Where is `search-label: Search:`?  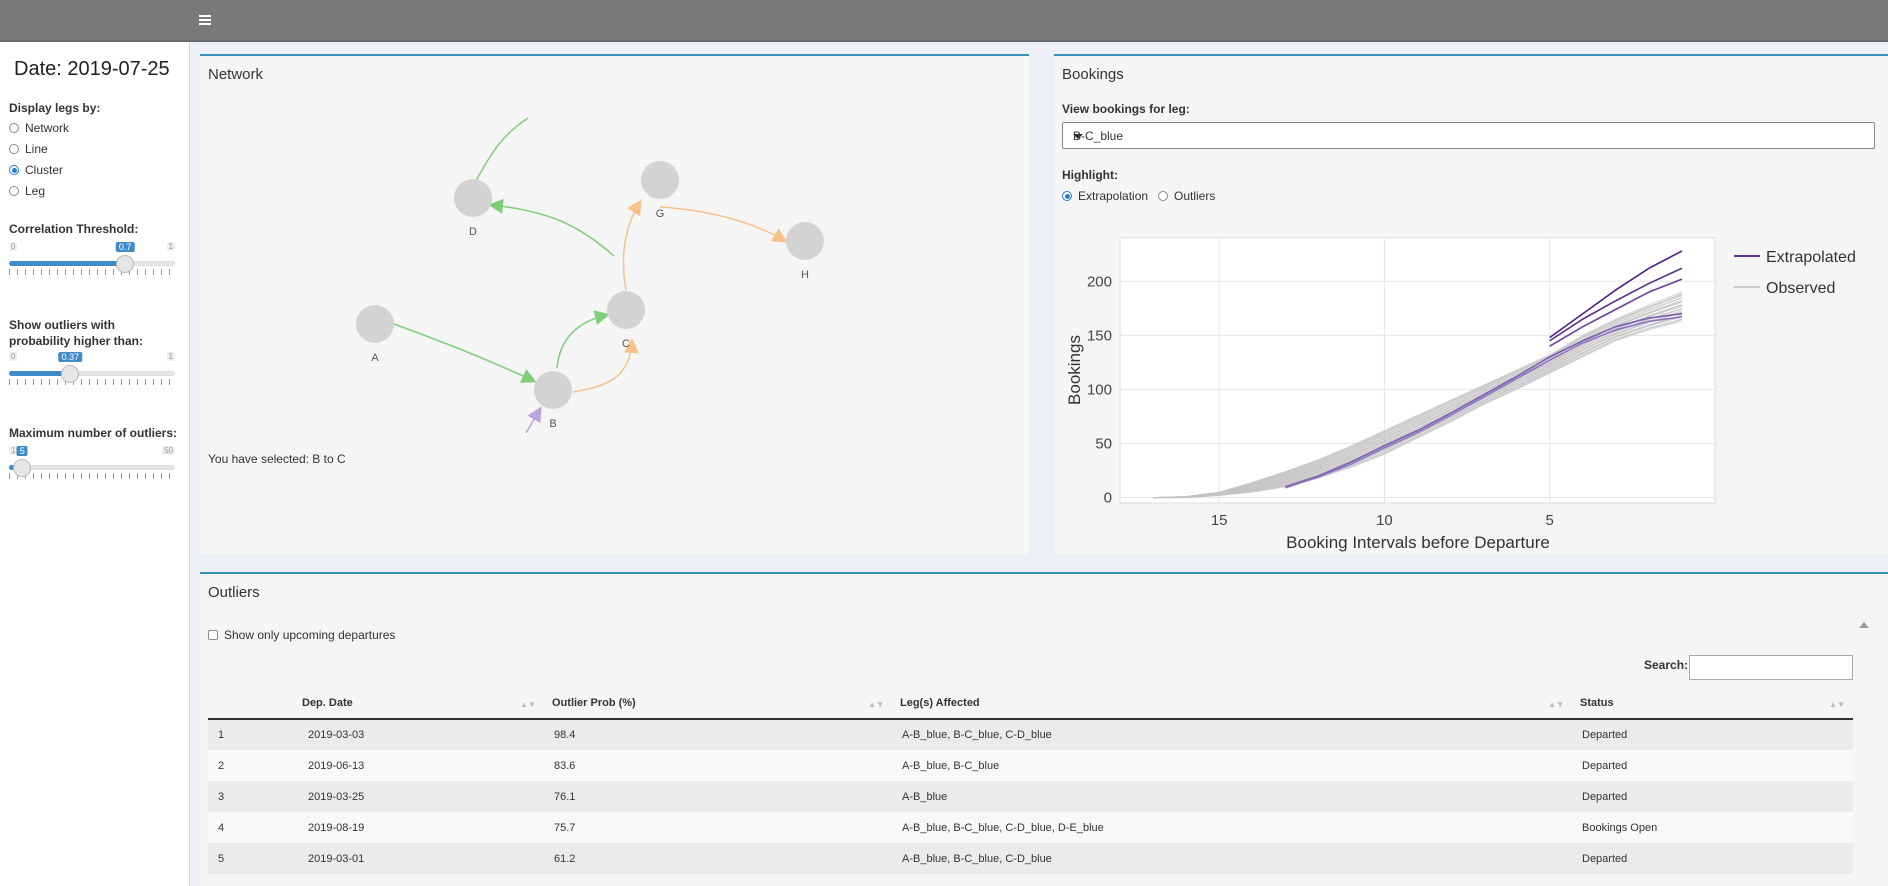
search-label: Search: is located at coordinates (1666, 665).